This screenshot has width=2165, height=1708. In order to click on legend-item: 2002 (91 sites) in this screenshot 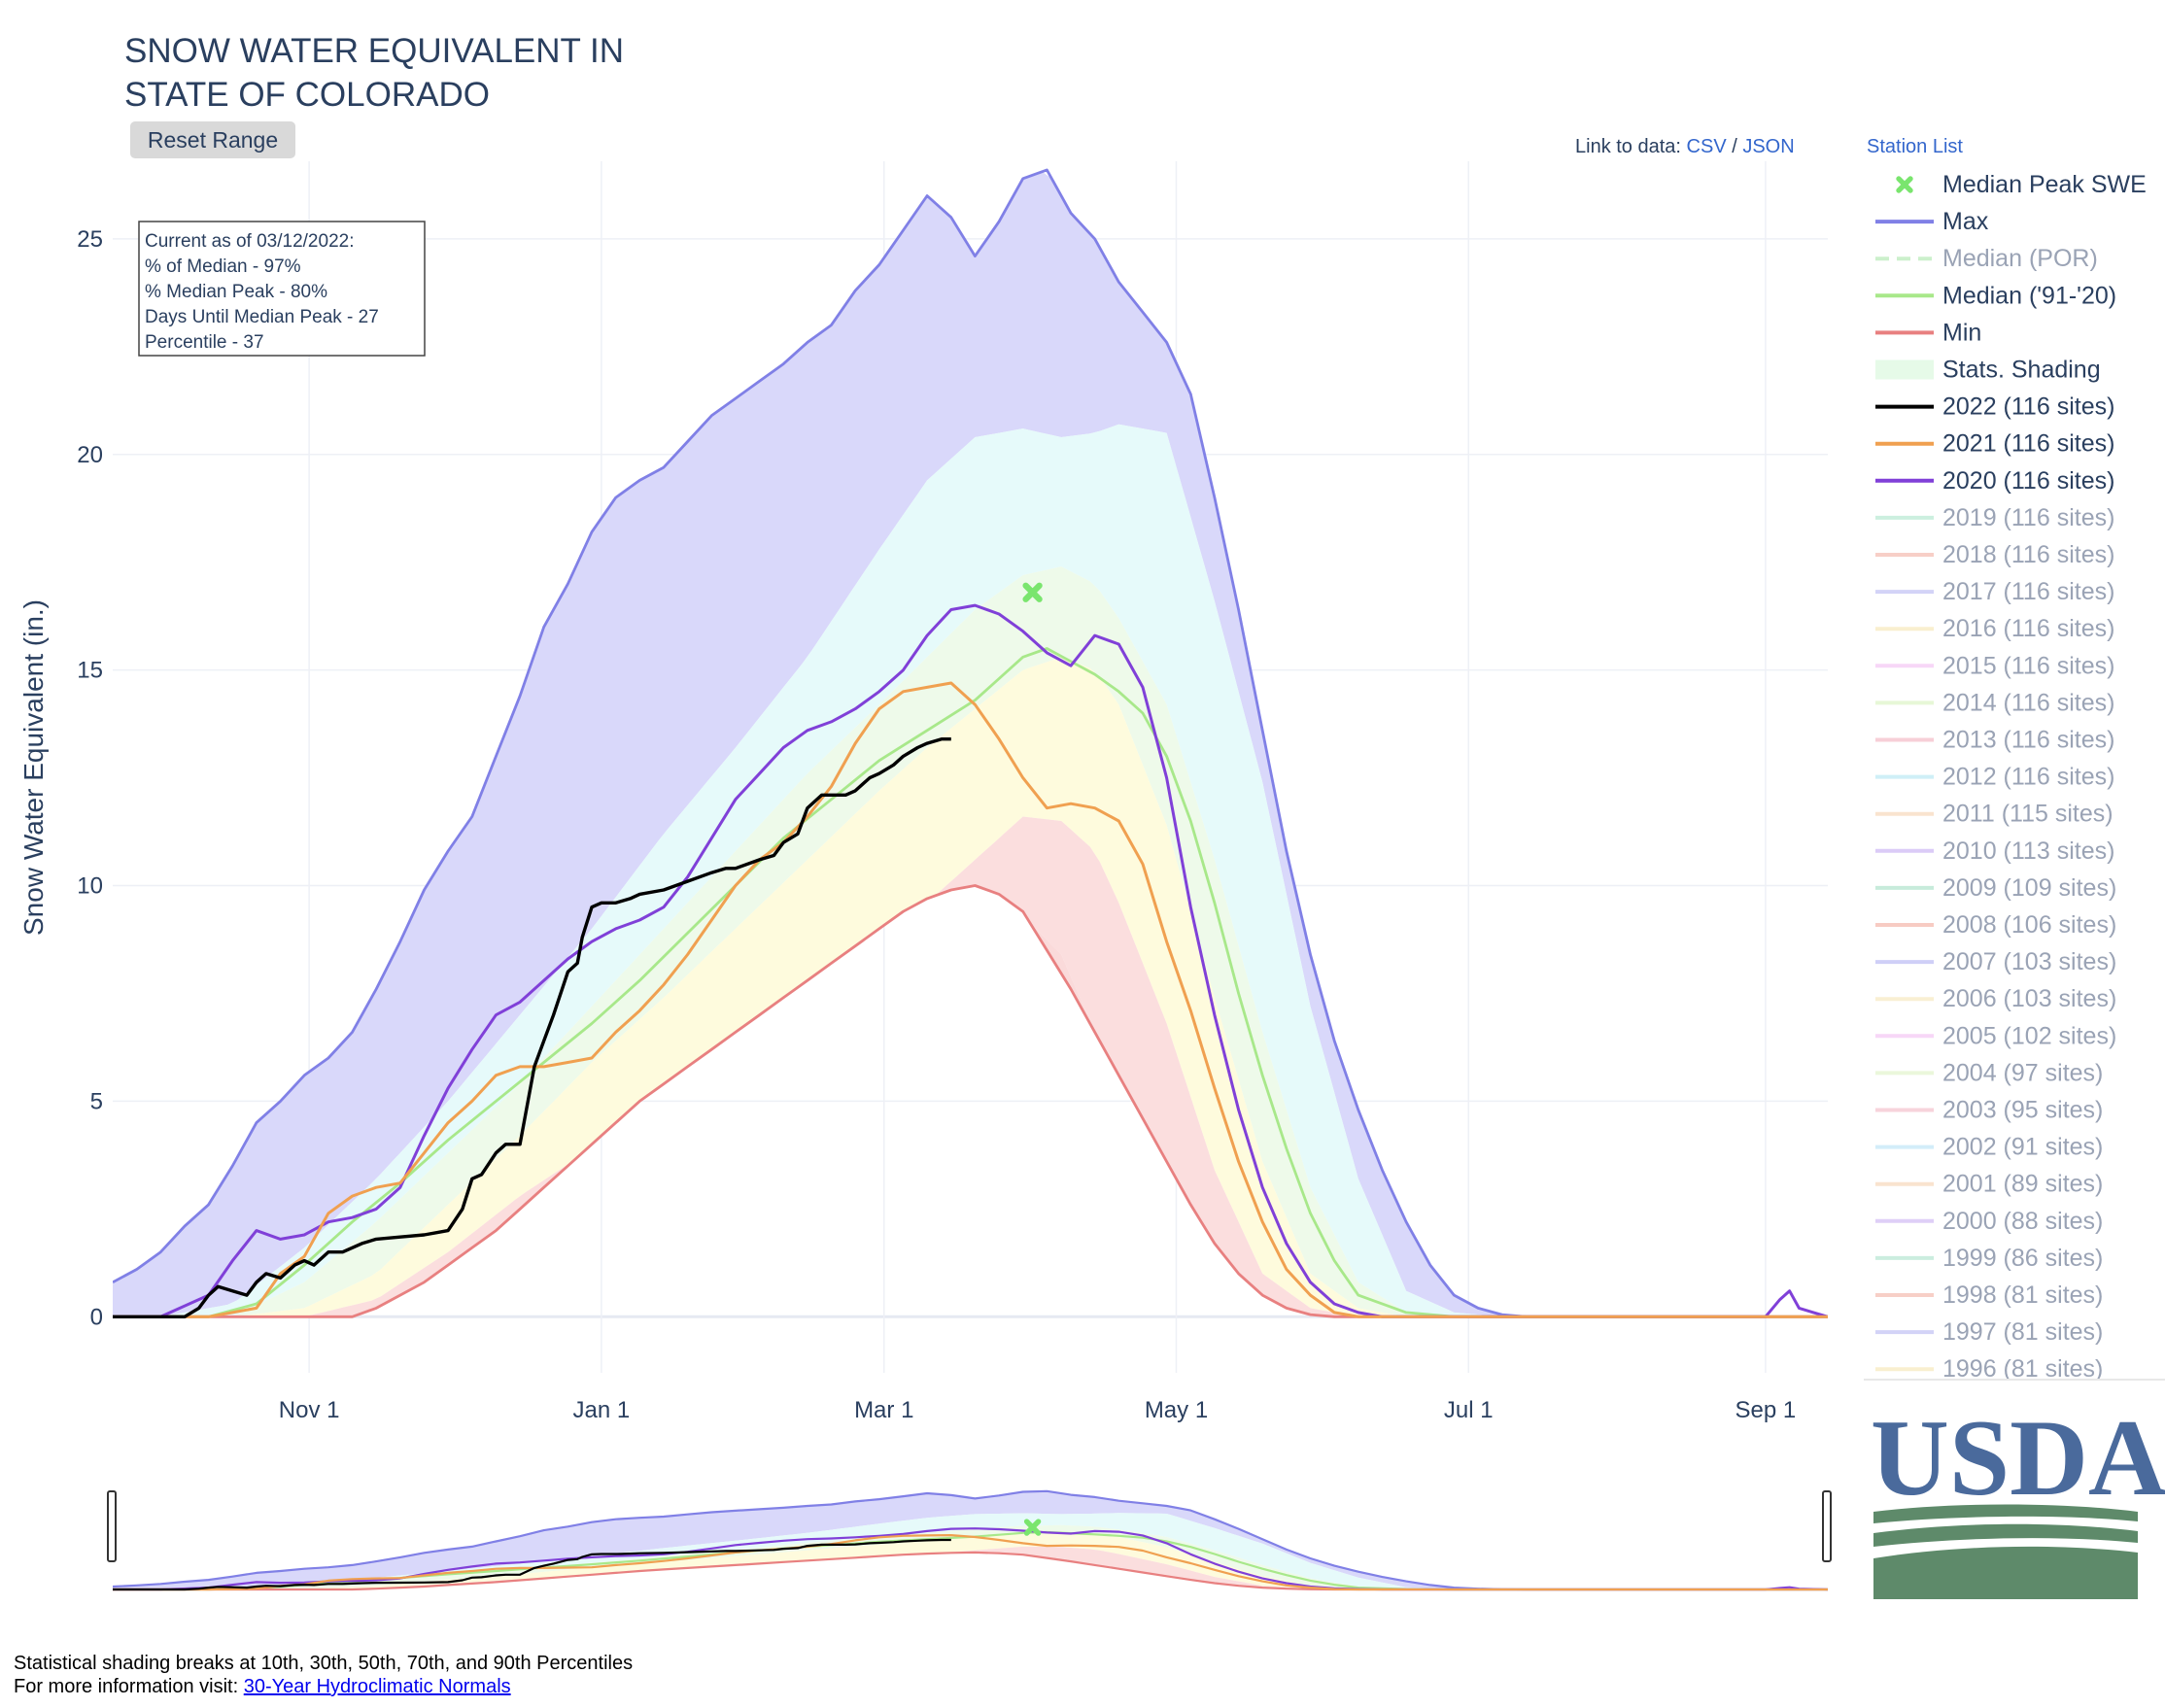, I will do `click(1989, 1147)`.